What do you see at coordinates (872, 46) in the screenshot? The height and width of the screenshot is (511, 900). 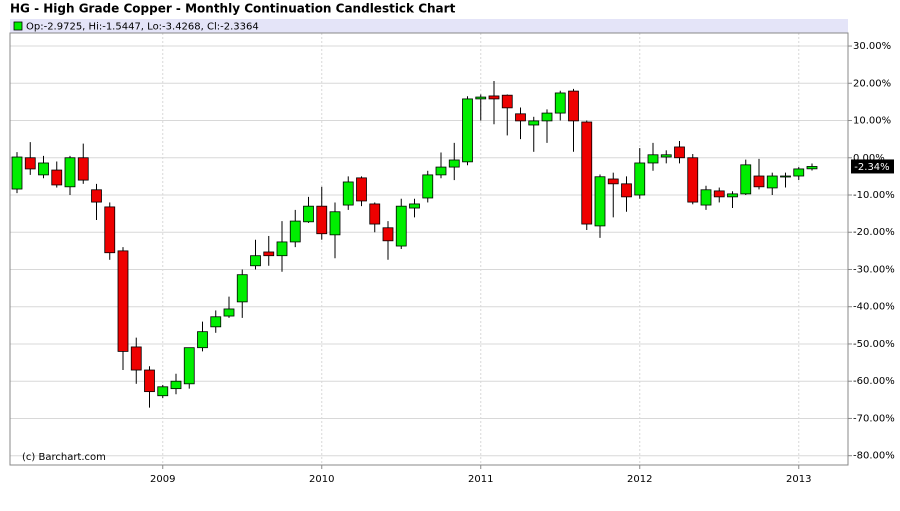 I see `y-tick-label: 30.00%` at bounding box center [872, 46].